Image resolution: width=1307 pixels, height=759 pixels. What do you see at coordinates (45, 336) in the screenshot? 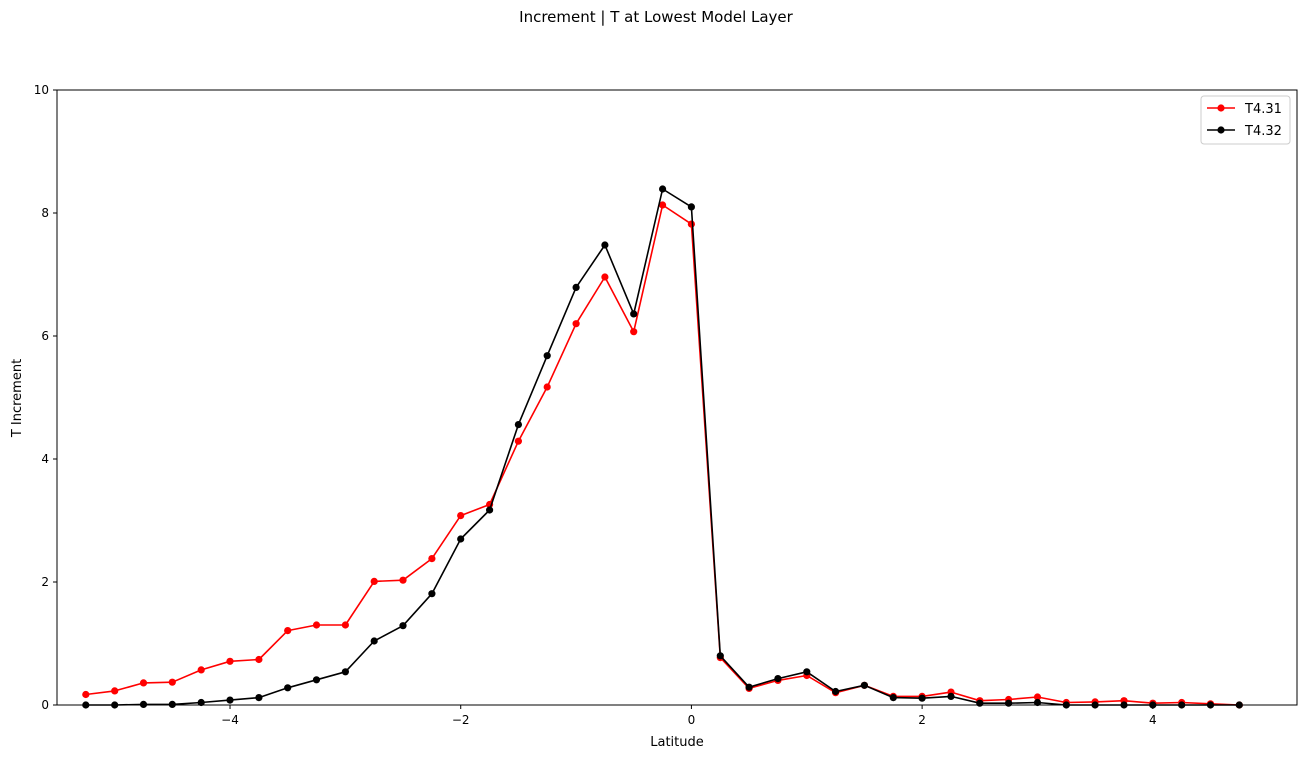
I see `y-tick-label: 6` at bounding box center [45, 336].